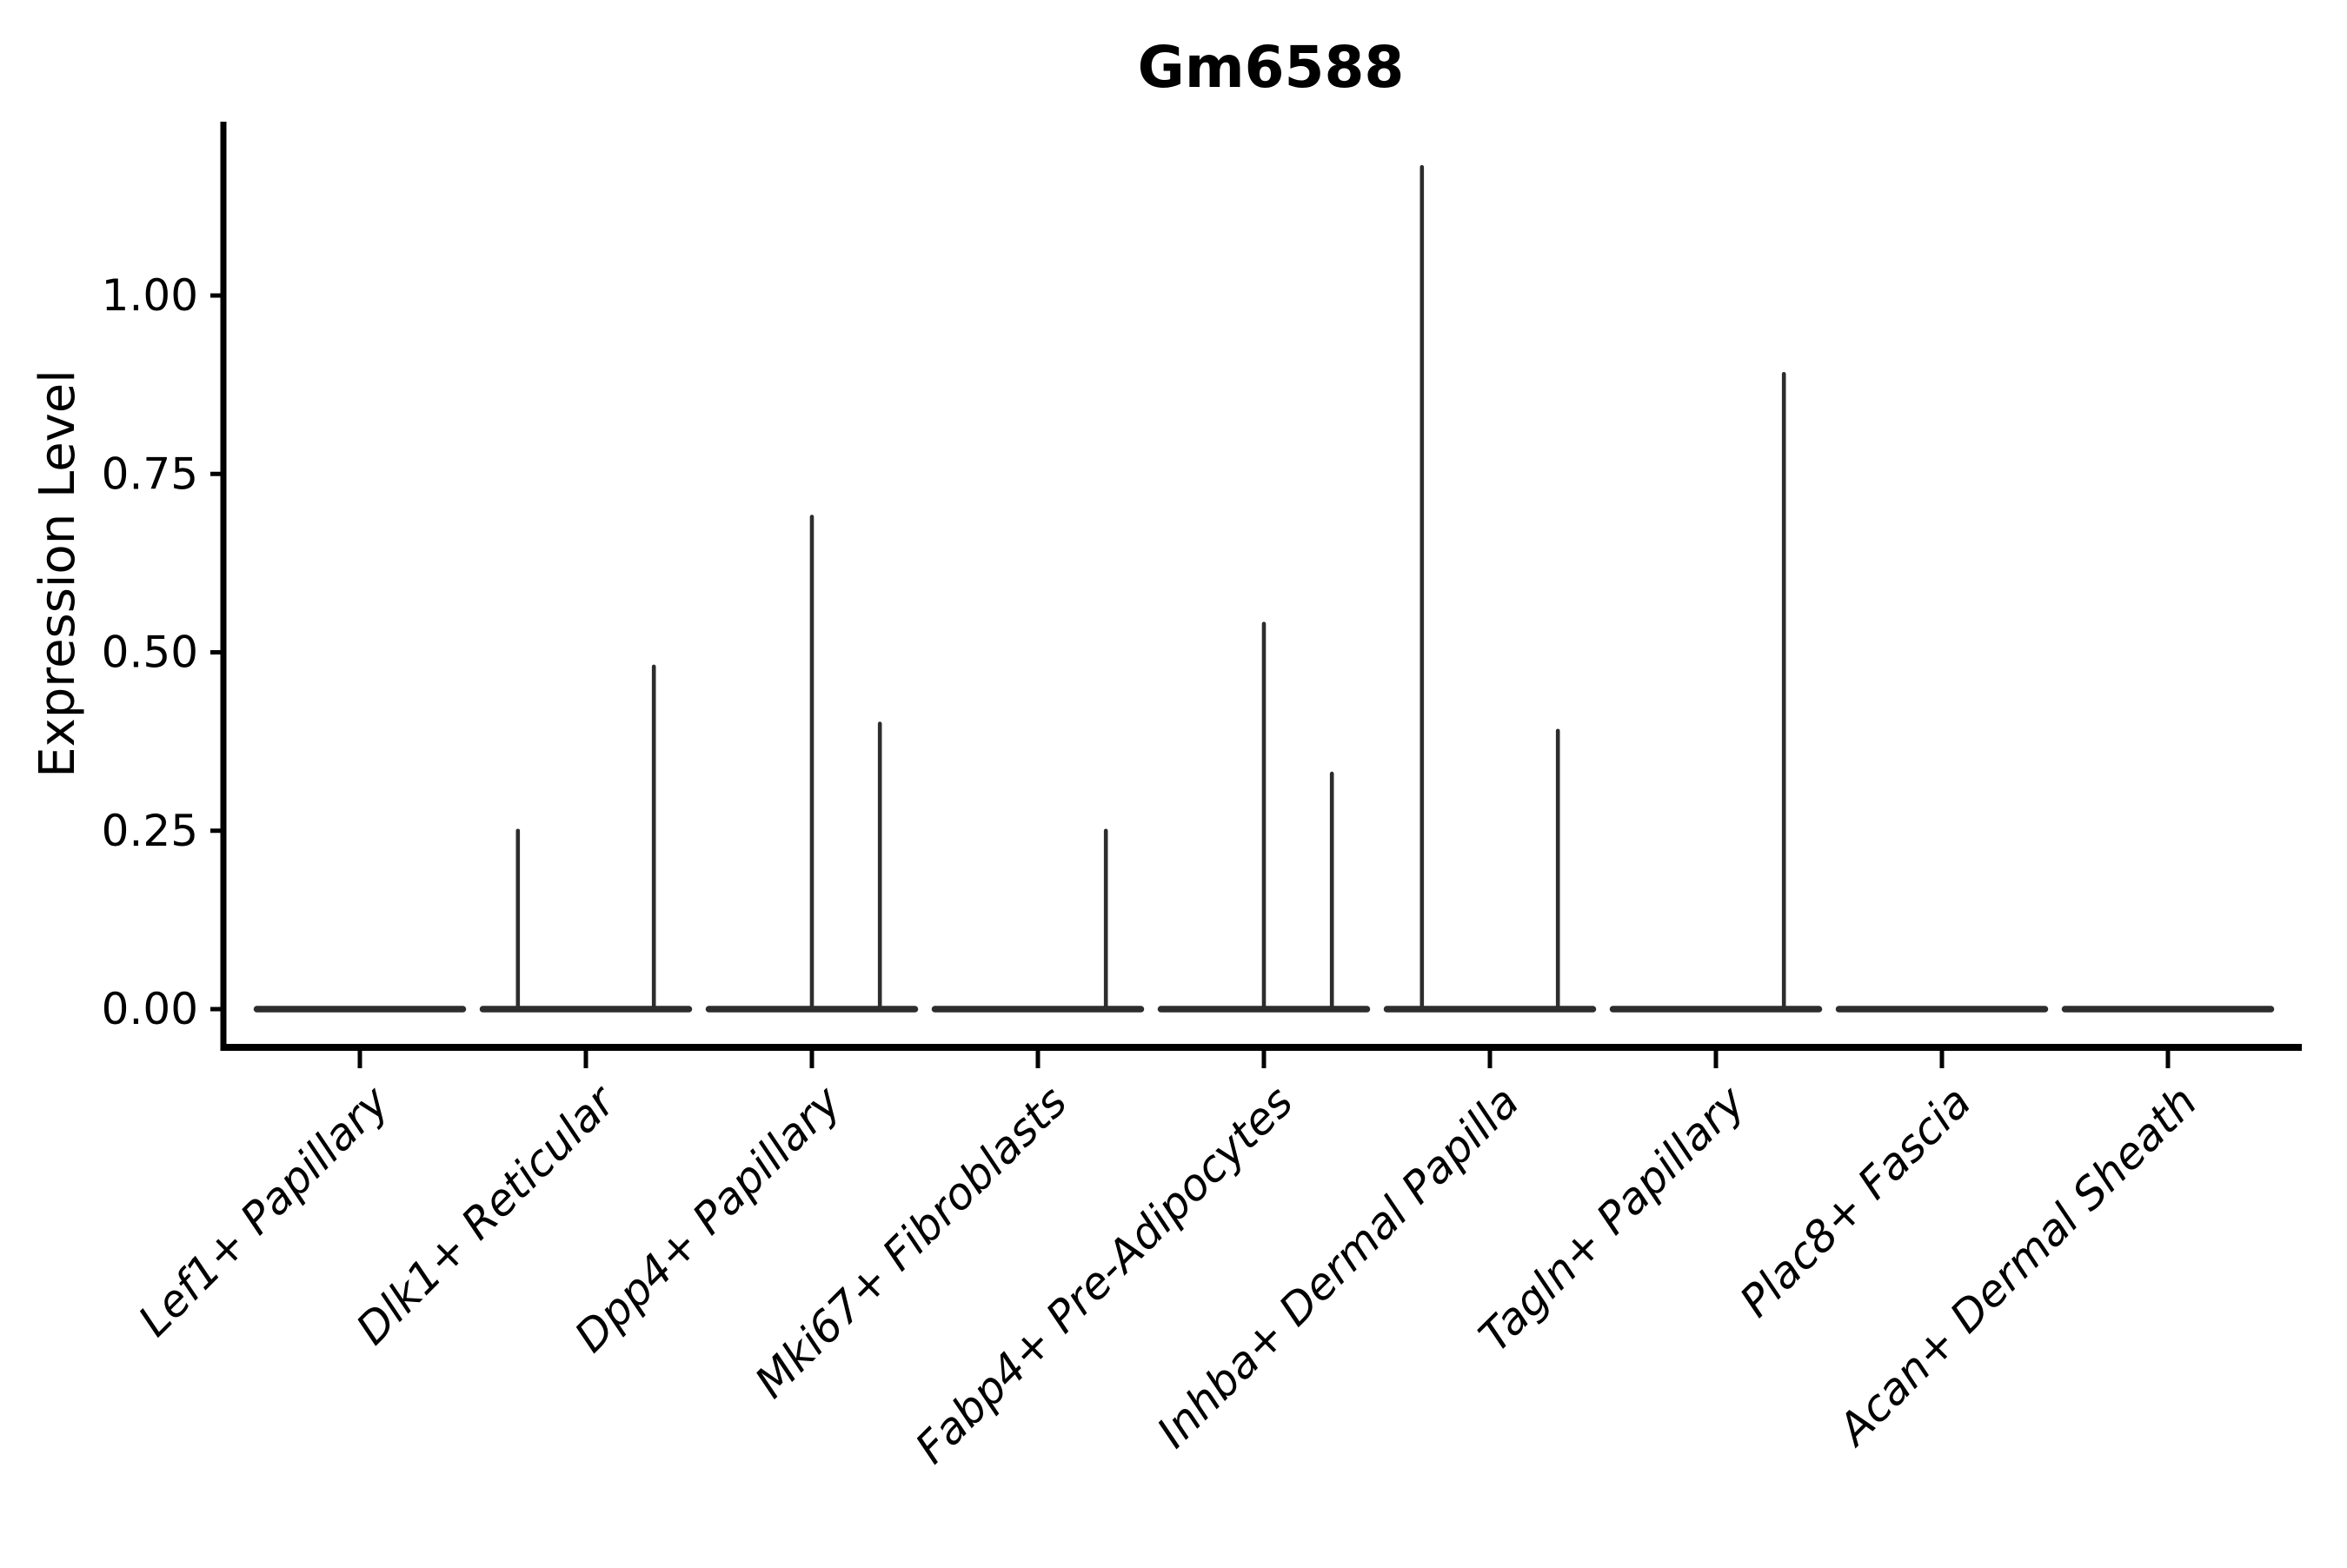 The image size is (2347, 1568). What do you see at coordinates (150, 473) in the screenshot?
I see `y-tick-label: 0.75` at bounding box center [150, 473].